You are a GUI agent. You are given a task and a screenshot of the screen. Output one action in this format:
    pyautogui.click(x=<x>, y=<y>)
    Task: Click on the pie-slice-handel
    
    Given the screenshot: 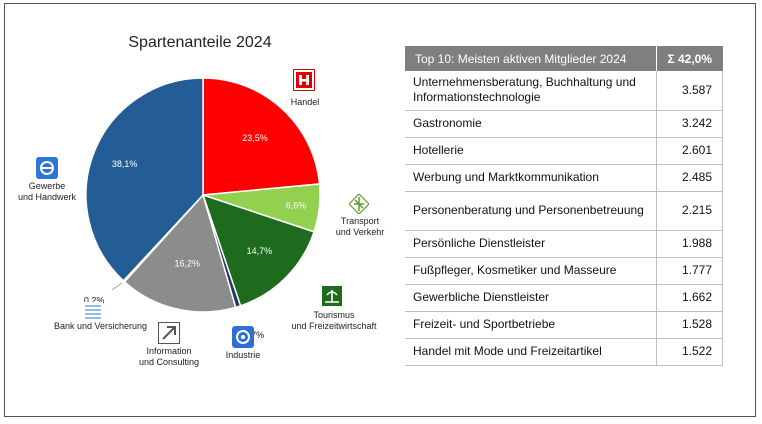 What is the action you would take?
    pyautogui.click(x=261, y=136)
    